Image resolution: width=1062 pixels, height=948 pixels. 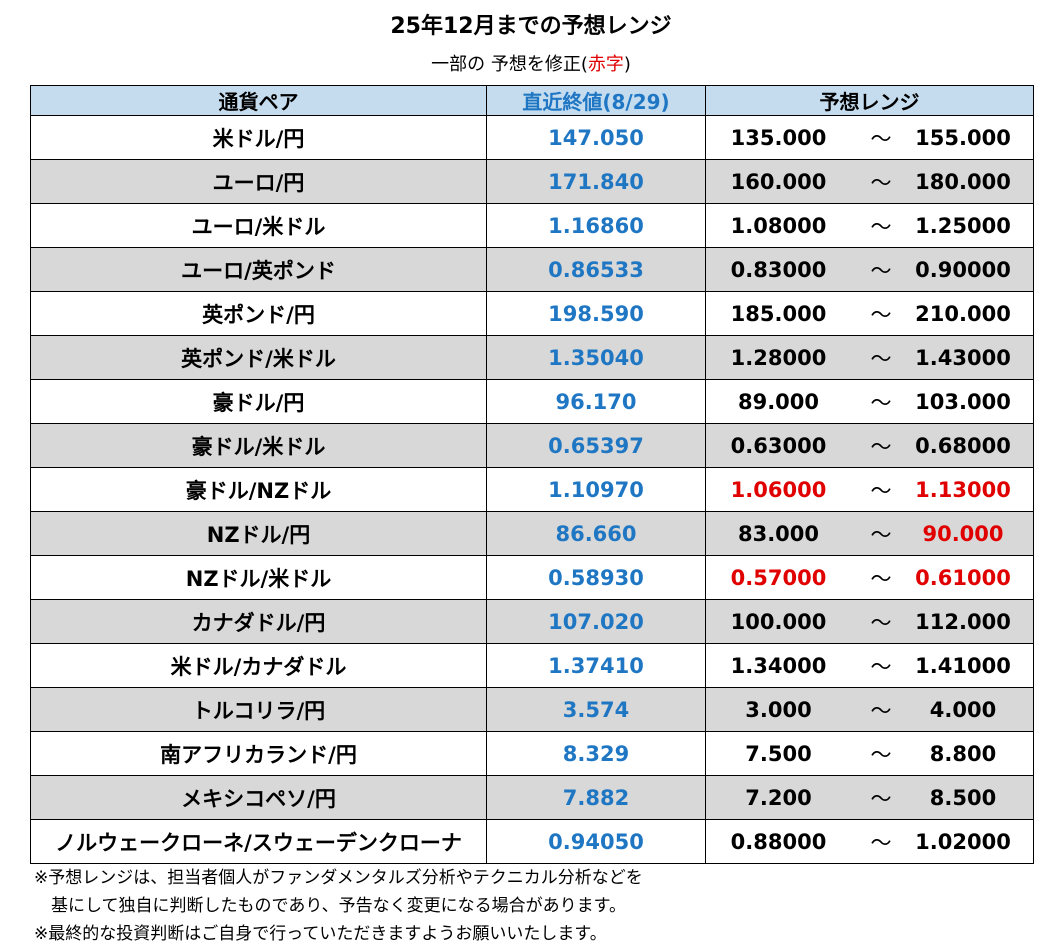 I want to click on range-high: 1.02000, so click(x=963, y=841).